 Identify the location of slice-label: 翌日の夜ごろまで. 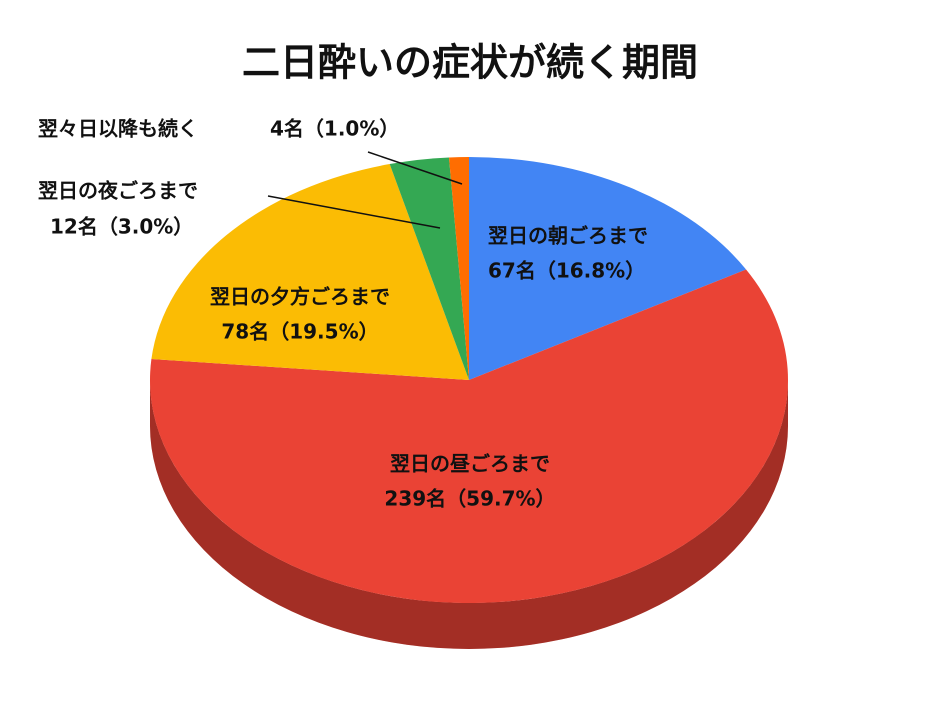
(118, 191).